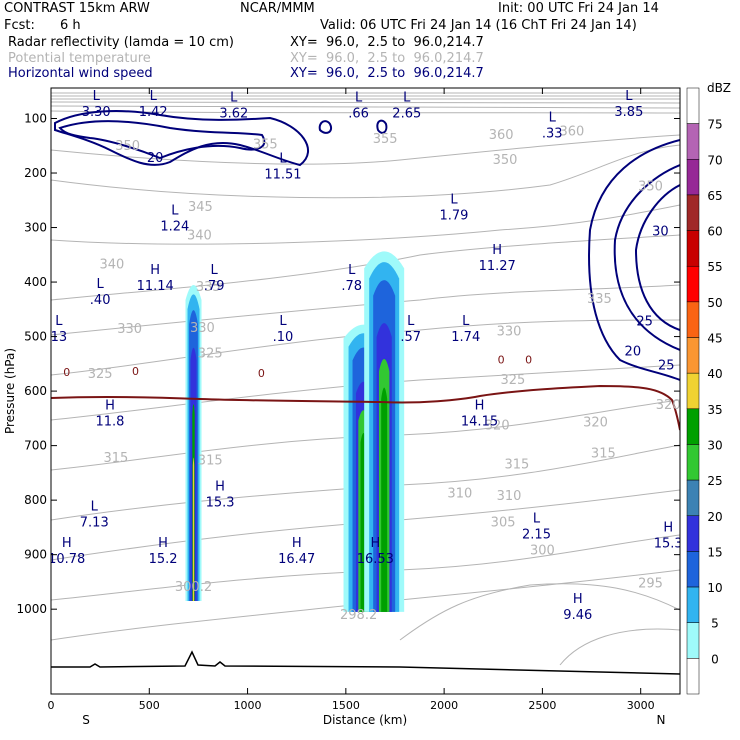 The width and height of the screenshot is (740, 740). Describe the element at coordinates (149, 705) in the screenshot. I see `x-tick-label: 500` at that location.